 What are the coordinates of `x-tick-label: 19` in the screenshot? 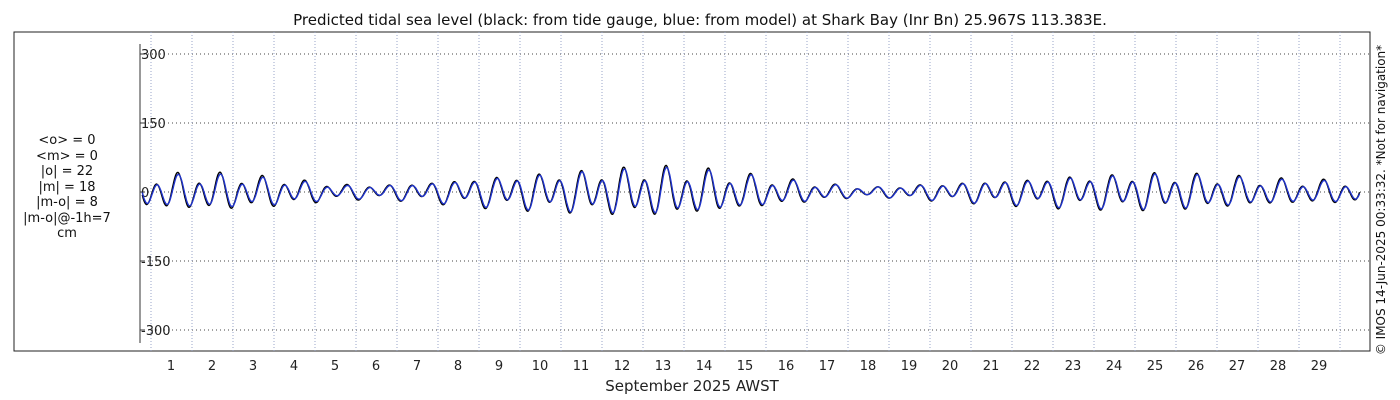 It's located at (909, 366).